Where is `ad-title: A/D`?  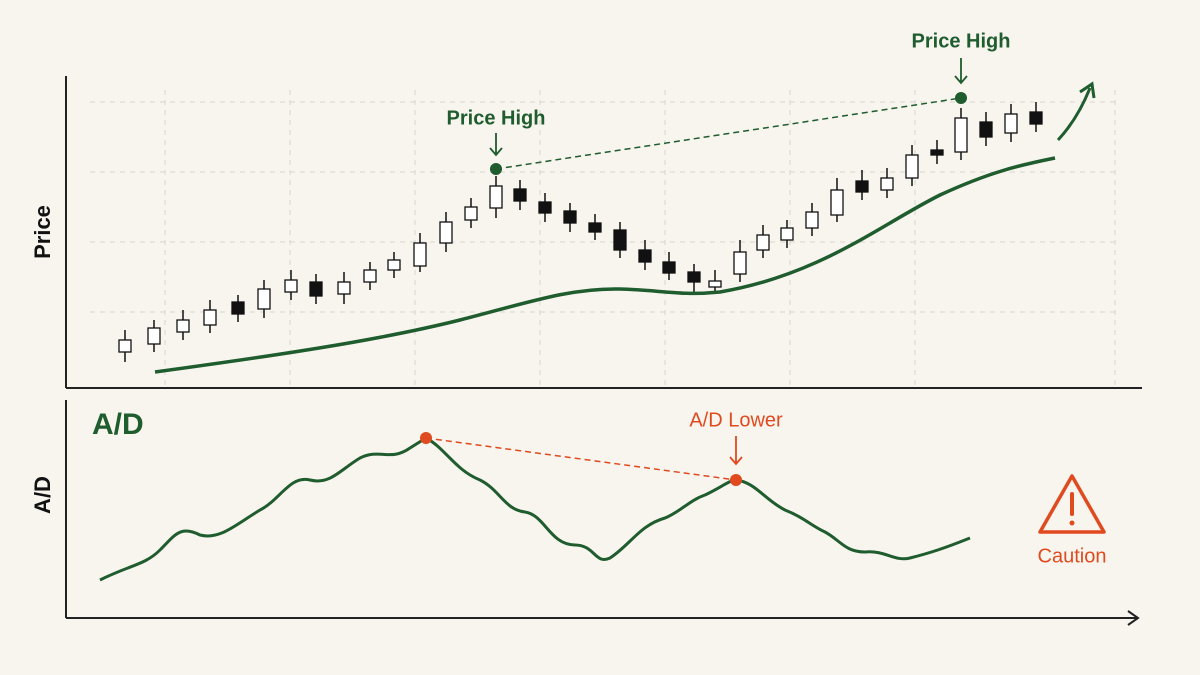 ad-title: A/D is located at coordinates (118, 424).